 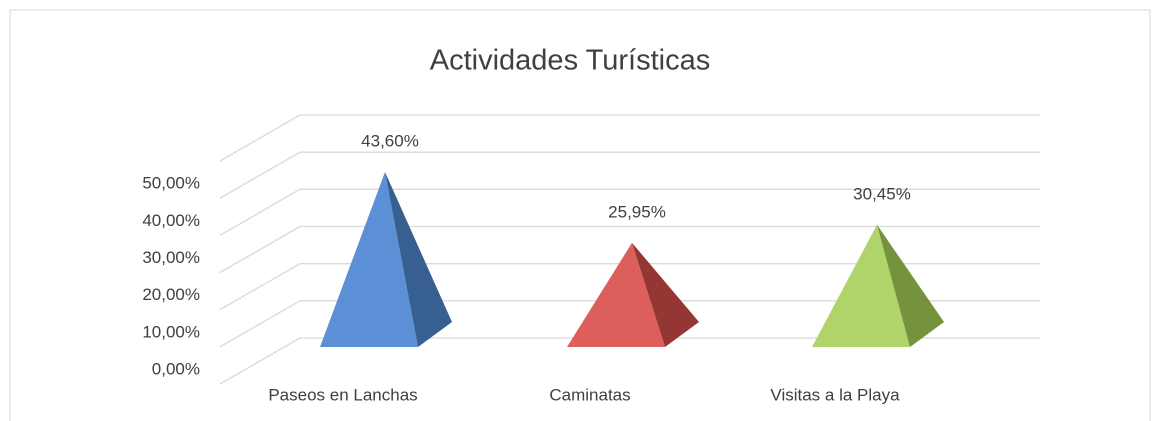 What do you see at coordinates (176, 368) in the screenshot?
I see `y-tick-label: 0,00%` at bounding box center [176, 368].